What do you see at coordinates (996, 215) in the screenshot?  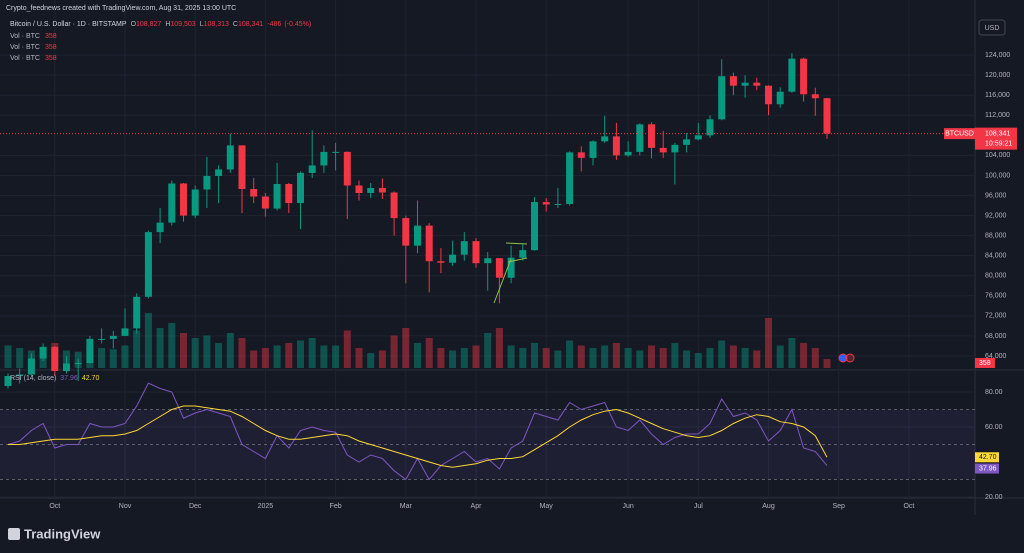 I see `y-tick-label: 92,000` at bounding box center [996, 215].